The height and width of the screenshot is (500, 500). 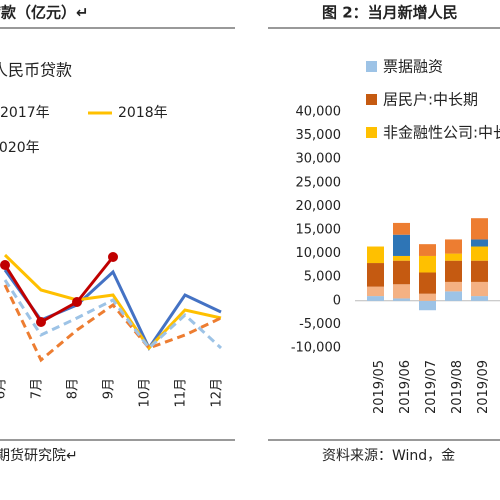 I want to click on legend-label: 居民户:中长期, so click(x=430, y=100).